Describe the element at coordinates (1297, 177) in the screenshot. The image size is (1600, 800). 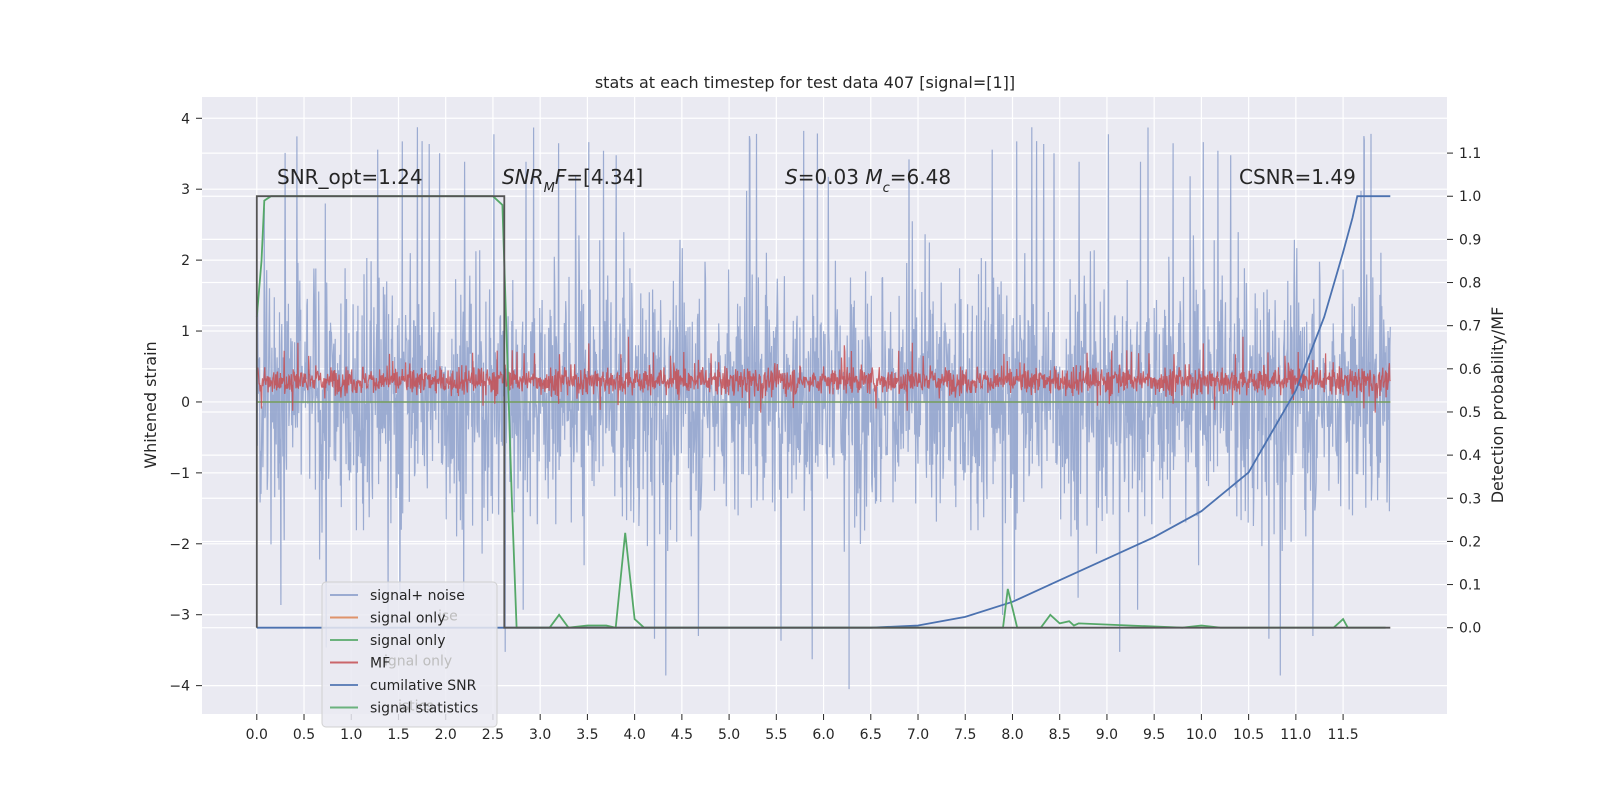
I see `annotation-4: CSNR=1.49` at that location.